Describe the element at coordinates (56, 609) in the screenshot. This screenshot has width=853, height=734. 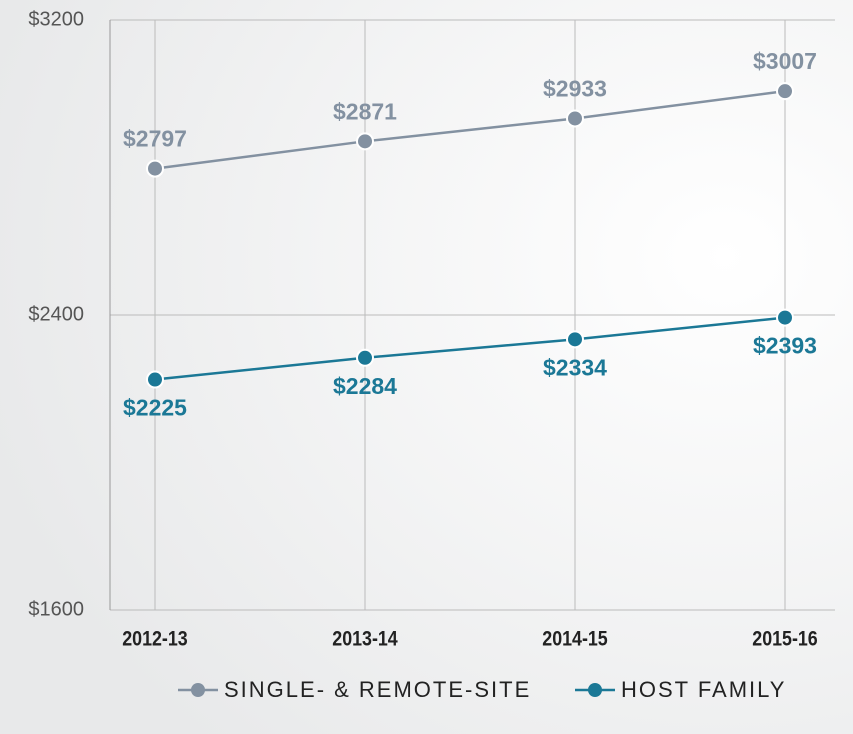
I see `y-tick-label: $1600` at that location.